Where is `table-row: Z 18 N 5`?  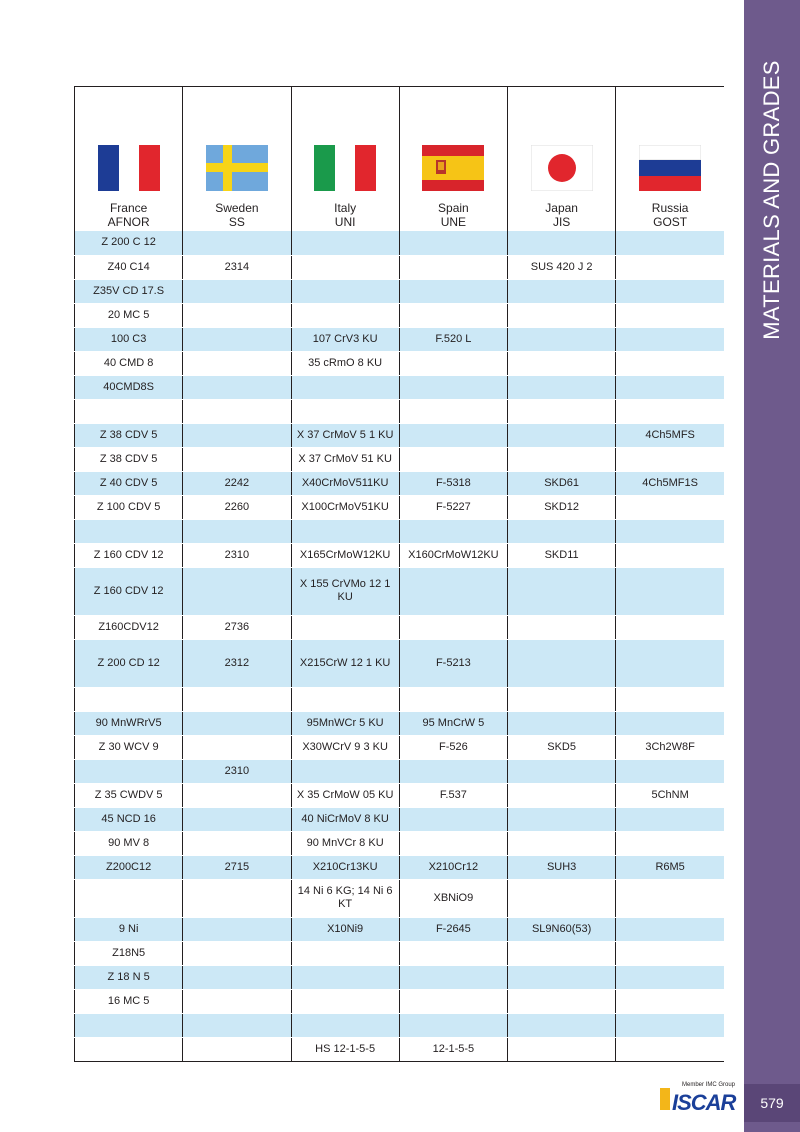 table-row: Z 18 N 5 is located at coordinates (398, 977).